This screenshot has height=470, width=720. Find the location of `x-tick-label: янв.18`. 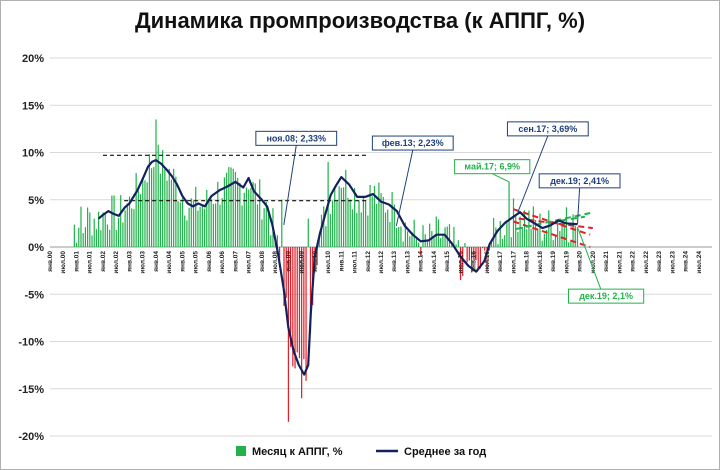

x-tick-label: янв.18 is located at coordinates (527, 261).